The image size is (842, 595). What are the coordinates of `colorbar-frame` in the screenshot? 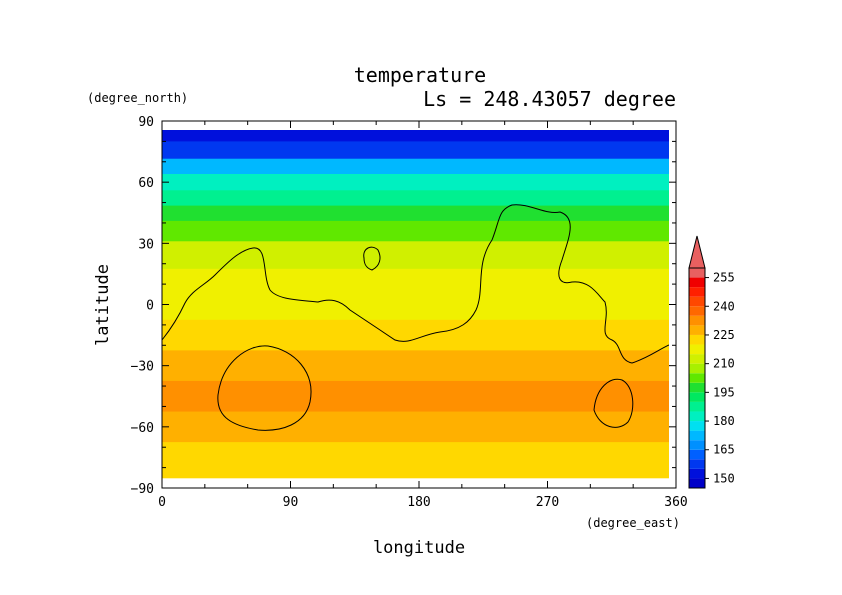 It's located at (697, 378).